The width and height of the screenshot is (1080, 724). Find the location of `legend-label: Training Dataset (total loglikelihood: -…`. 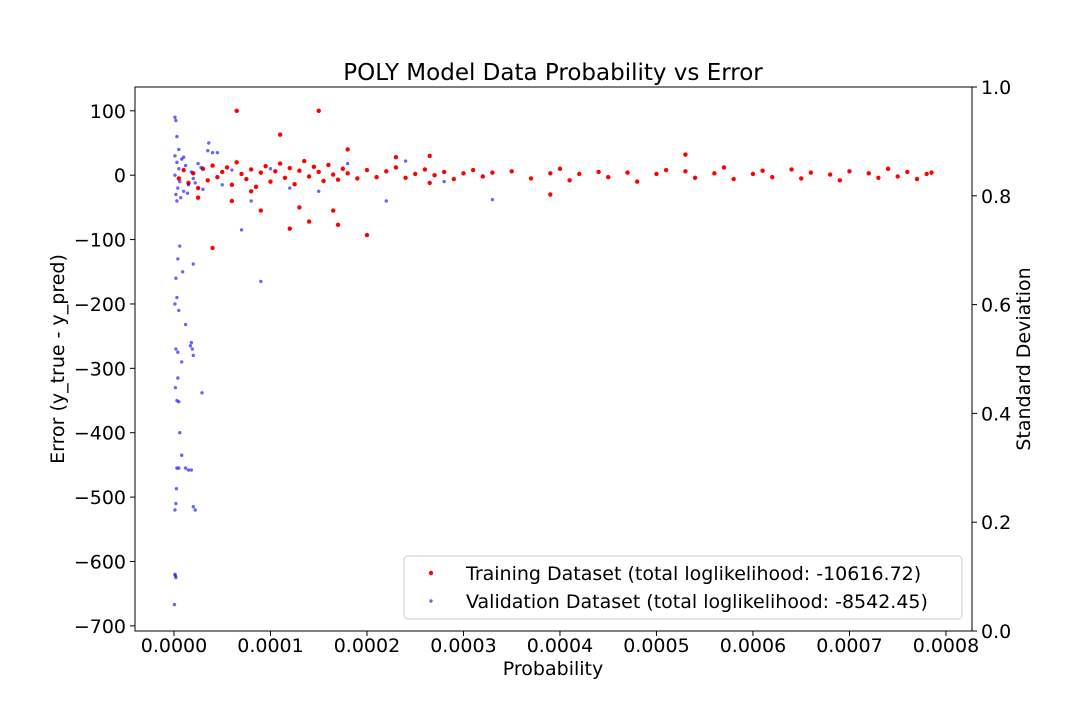

legend-label: Training Dataset (total loglikelihood: -… is located at coordinates (693, 574).